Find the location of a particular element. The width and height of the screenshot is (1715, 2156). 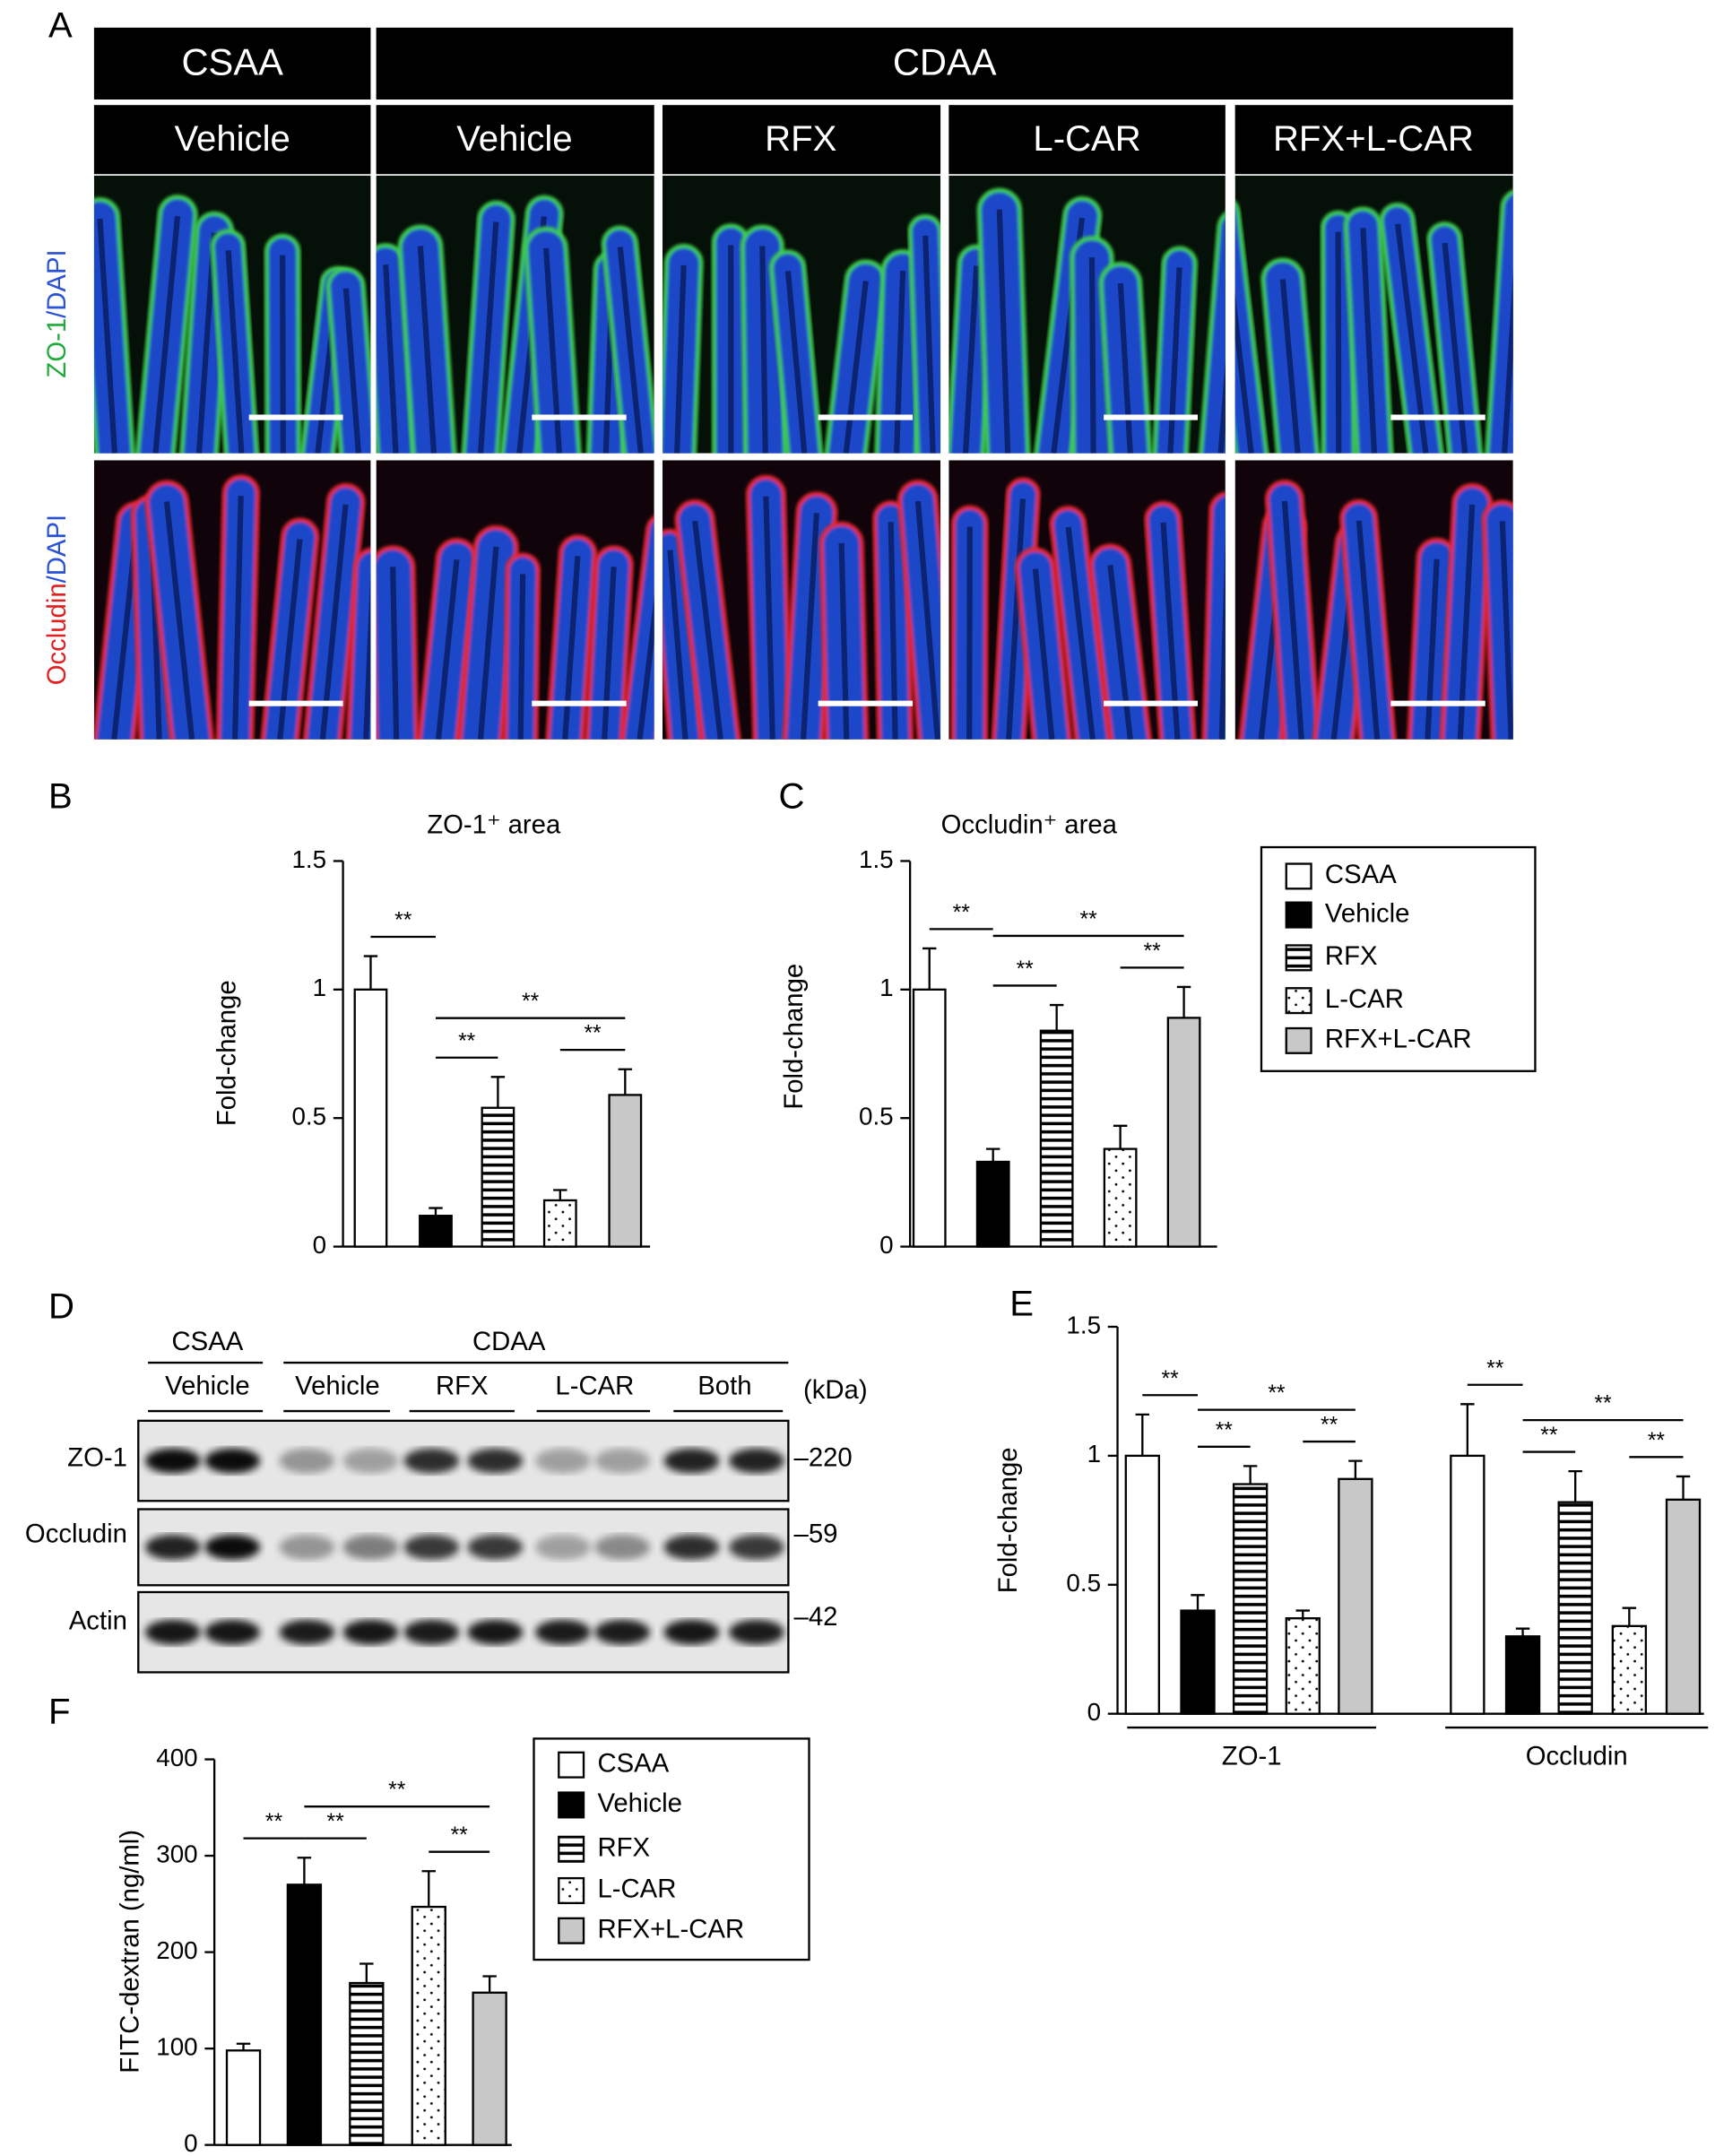

panel-letter: E is located at coordinates (1021, 1303).